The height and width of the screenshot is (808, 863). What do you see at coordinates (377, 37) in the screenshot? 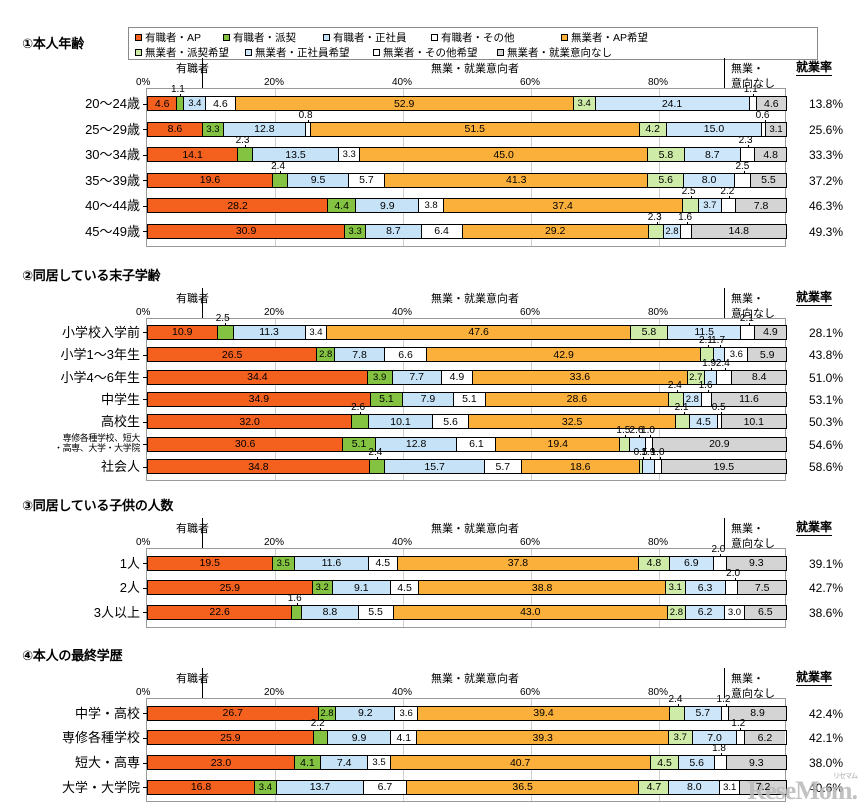
I see `legend-employed-seishain: 有職者・正社員` at bounding box center [377, 37].